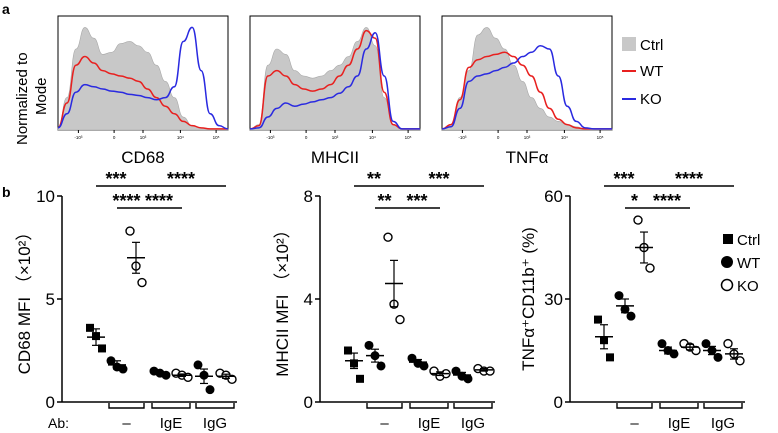 Image resolution: width=778 pixels, height=433 pixels. Describe the element at coordinates (41, 96) in the screenshot. I see `histogram-ylabel-line2: Mode` at that location.